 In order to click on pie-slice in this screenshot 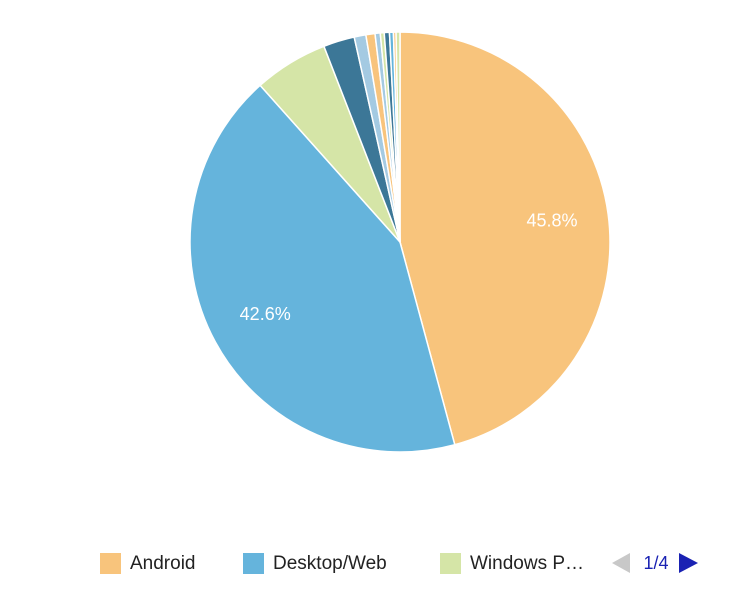, I will do `click(398, 137)`.